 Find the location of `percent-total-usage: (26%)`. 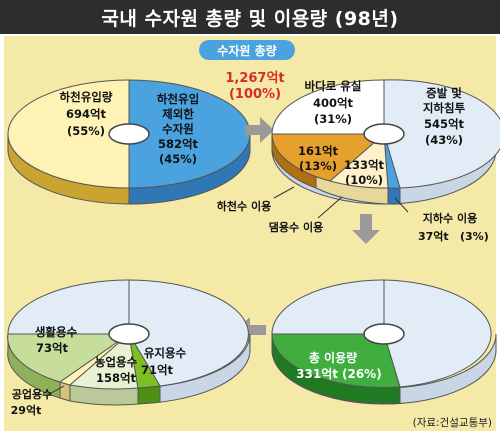

percent-total-usage: (26%) is located at coordinates (362, 374).